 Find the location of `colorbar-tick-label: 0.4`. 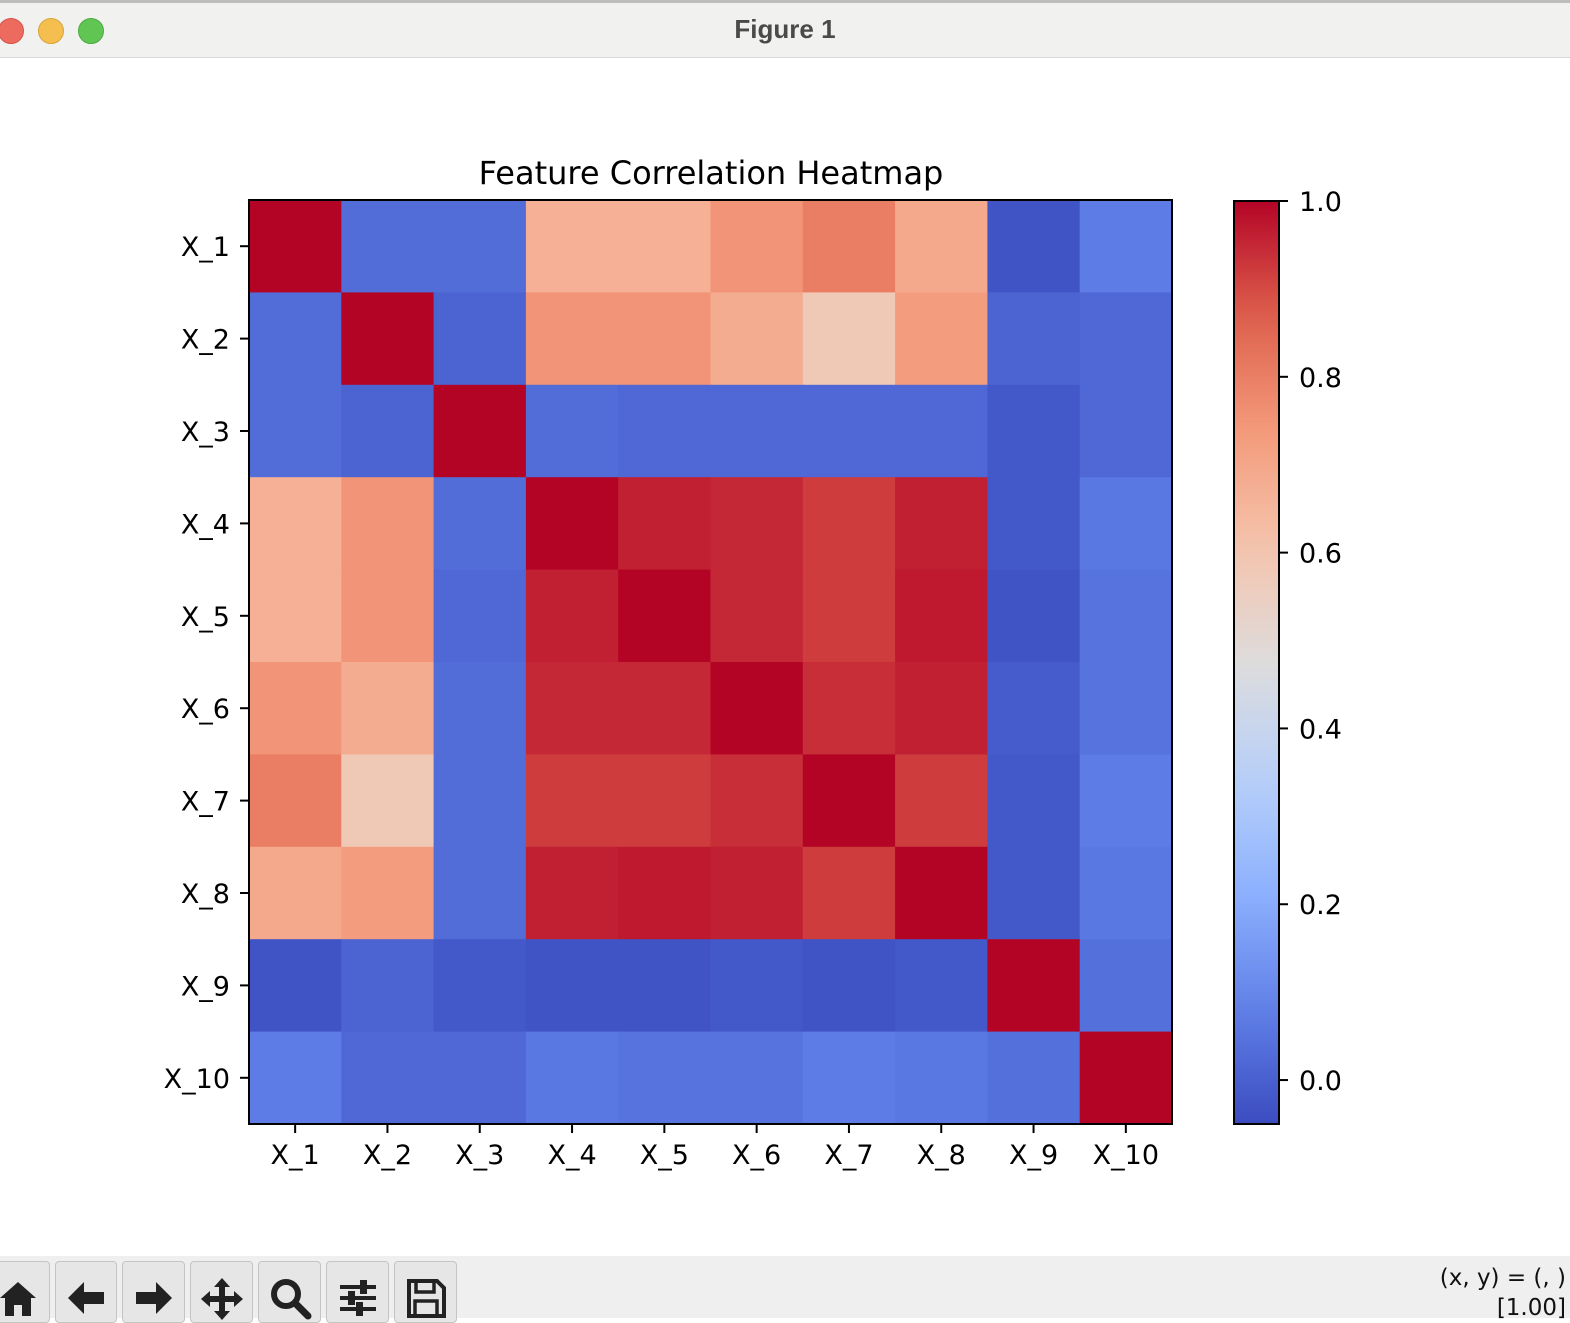

colorbar-tick-label: 0.4 is located at coordinates (1320, 729).